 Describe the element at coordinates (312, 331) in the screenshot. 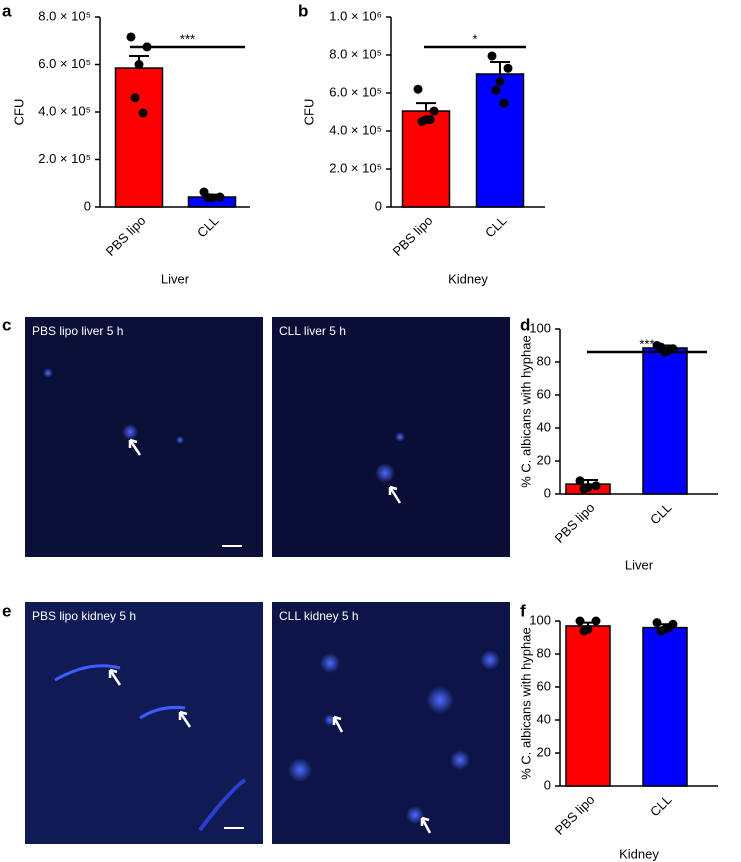

I see `image-caption: CLL liver 5 h` at that location.